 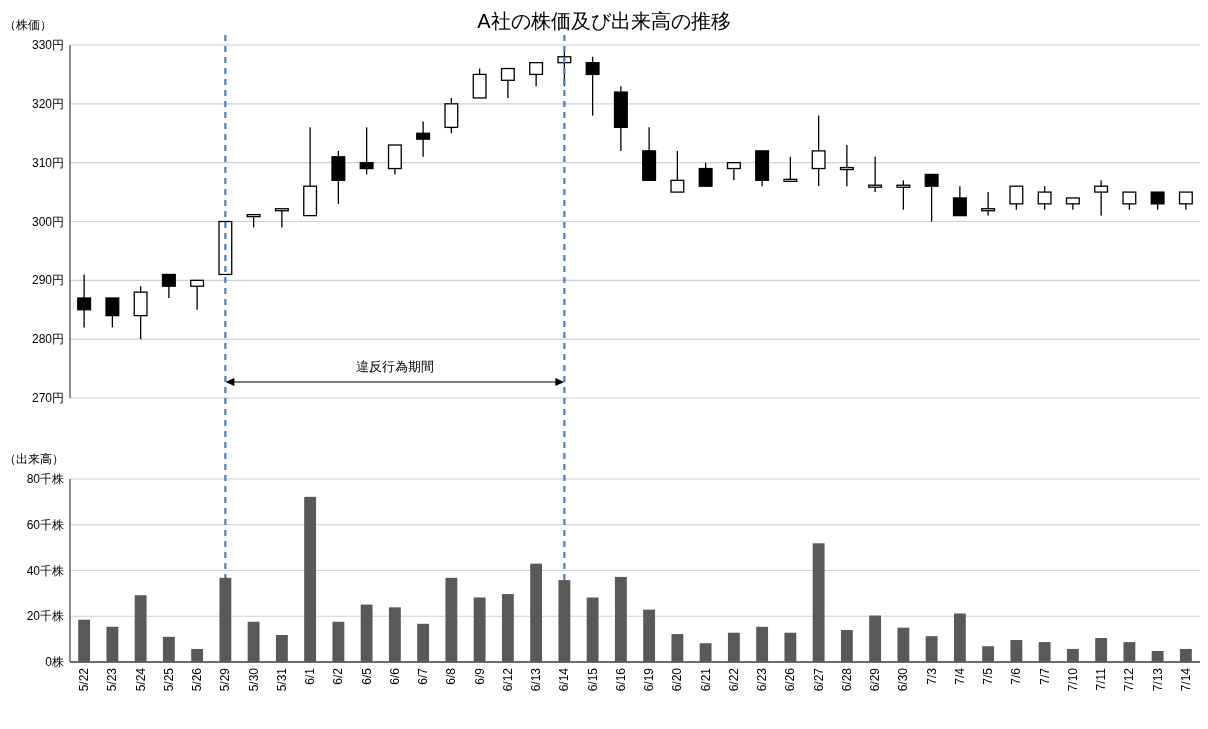 I want to click on y-axis-title: （出来高）, so click(x=34, y=459).